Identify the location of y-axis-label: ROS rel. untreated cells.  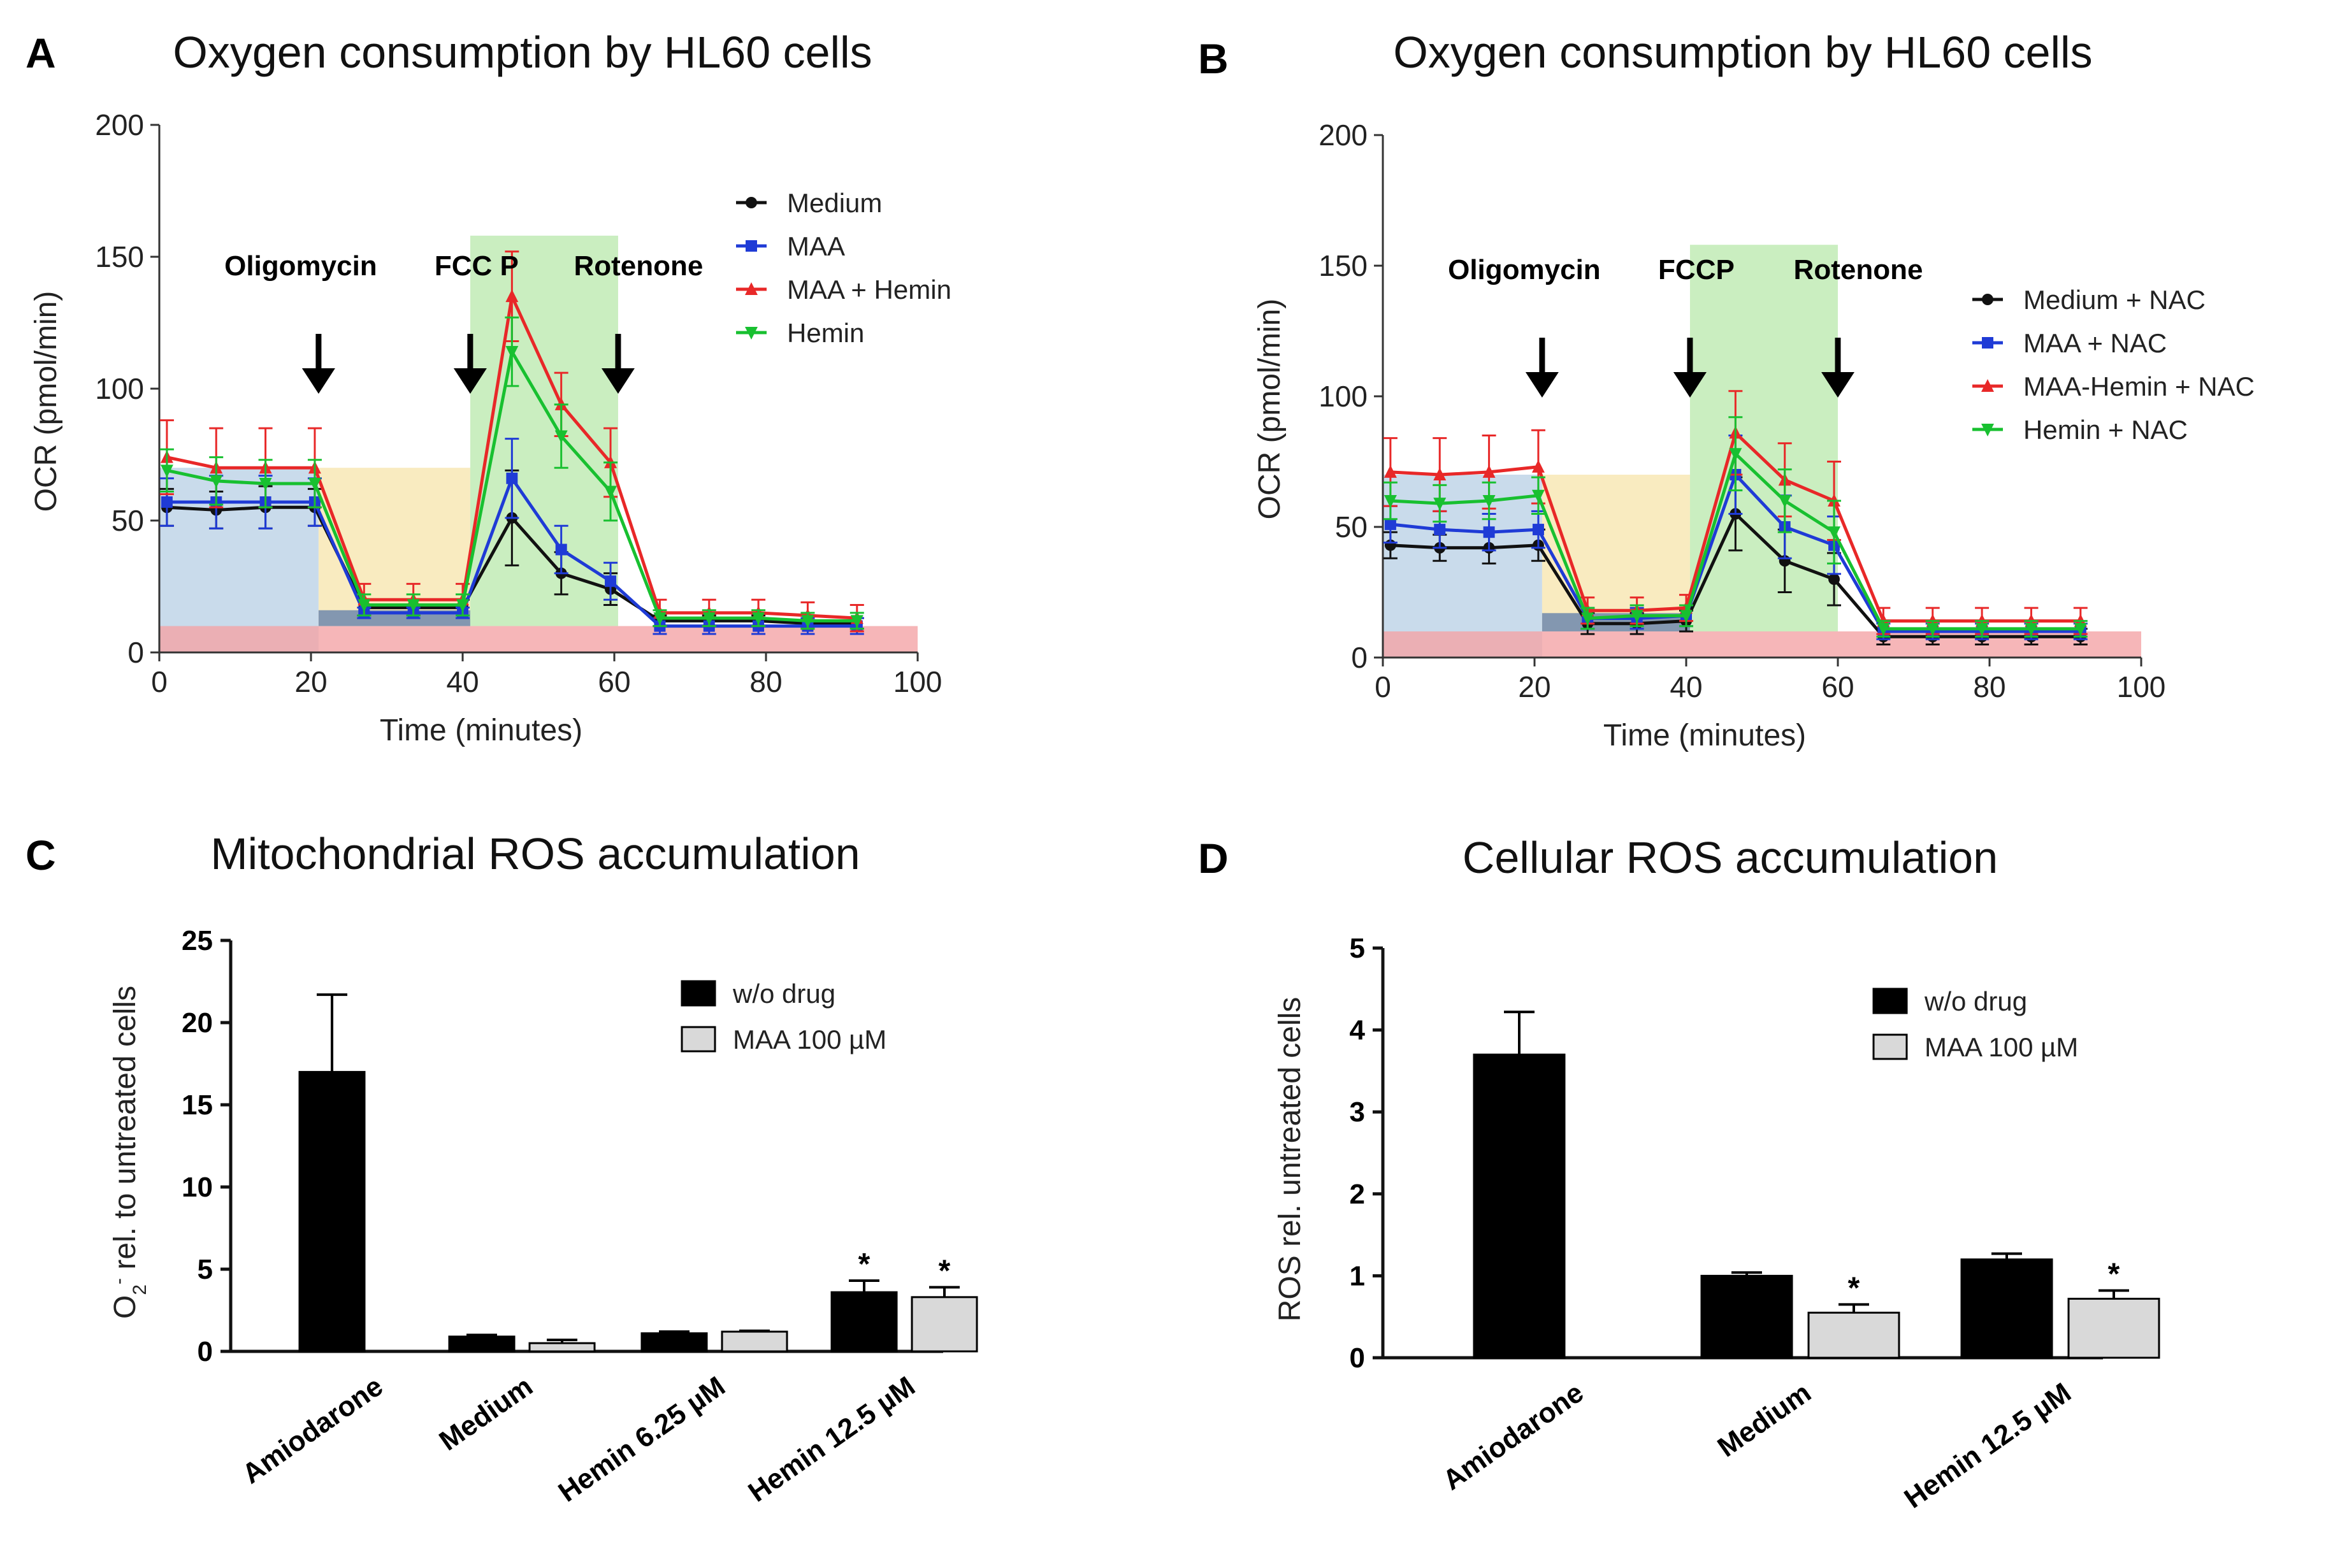
(1290, 1159).